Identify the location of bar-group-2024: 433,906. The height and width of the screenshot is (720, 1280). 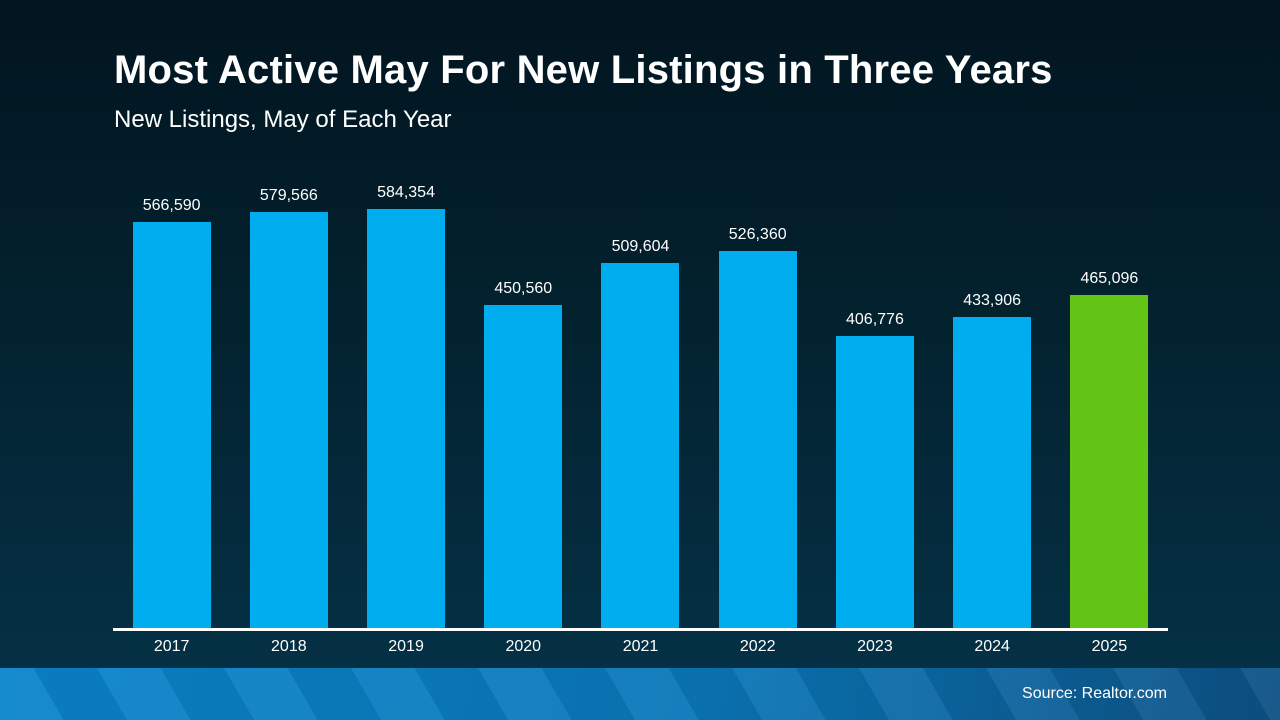
(992, 460).